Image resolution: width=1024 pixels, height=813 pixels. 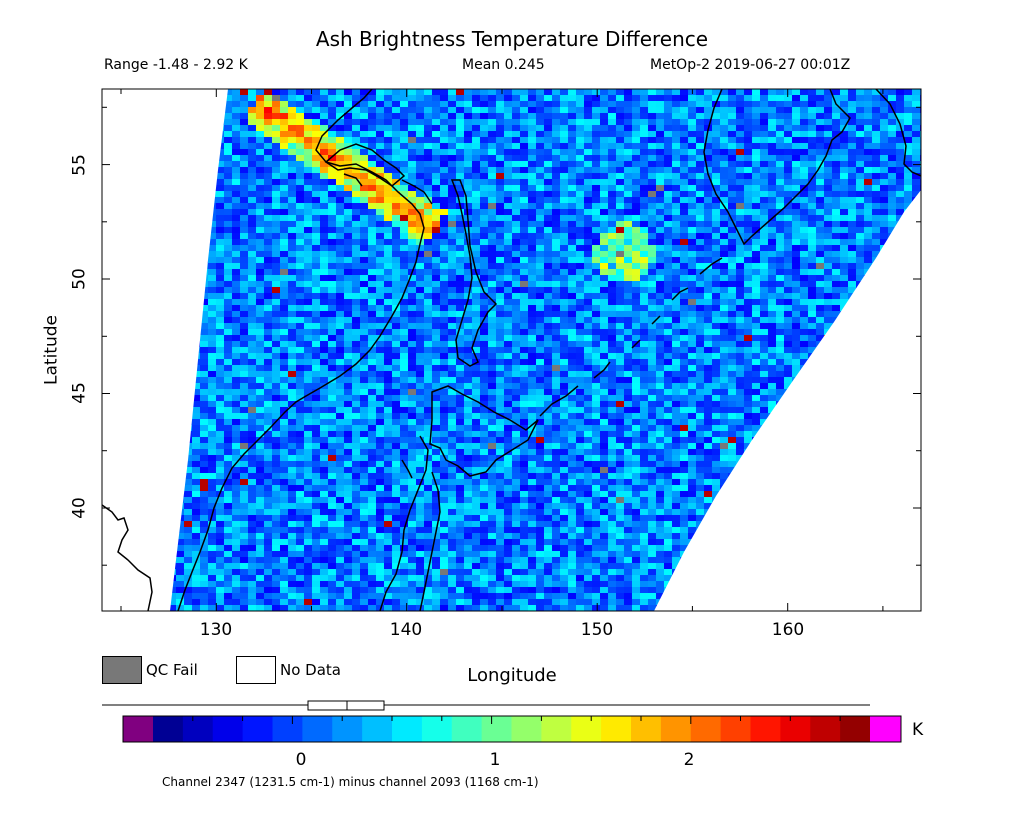 I want to click on mean-label: Mean 0.245, so click(x=503, y=65).